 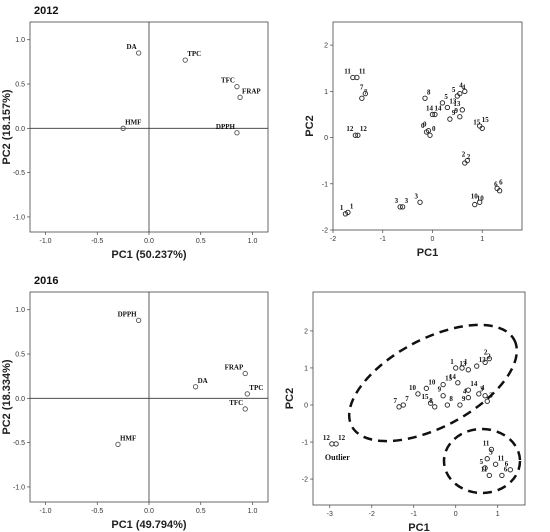 I want to click on x-tick-label: 1.0, so click(x=253, y=511).